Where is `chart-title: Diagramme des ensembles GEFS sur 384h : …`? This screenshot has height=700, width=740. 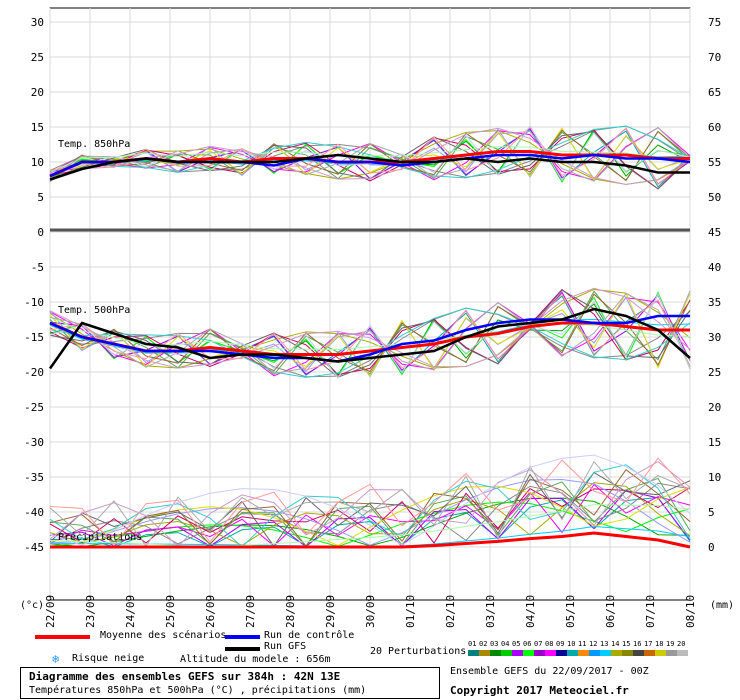
chart-title: Diagramme des ensembles GEFS sur 384h : … is located at coordinates (185, 676).